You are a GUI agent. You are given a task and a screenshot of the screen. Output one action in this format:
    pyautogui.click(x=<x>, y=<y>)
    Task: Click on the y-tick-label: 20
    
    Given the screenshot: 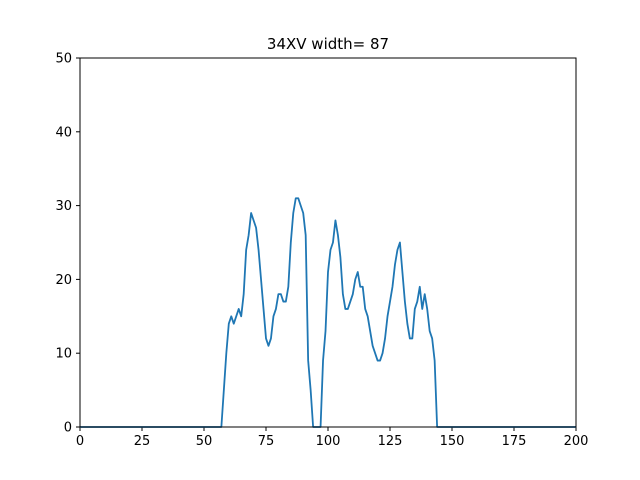 What is the action you would take?
    pyautogui.click(x=63, y=280)
    